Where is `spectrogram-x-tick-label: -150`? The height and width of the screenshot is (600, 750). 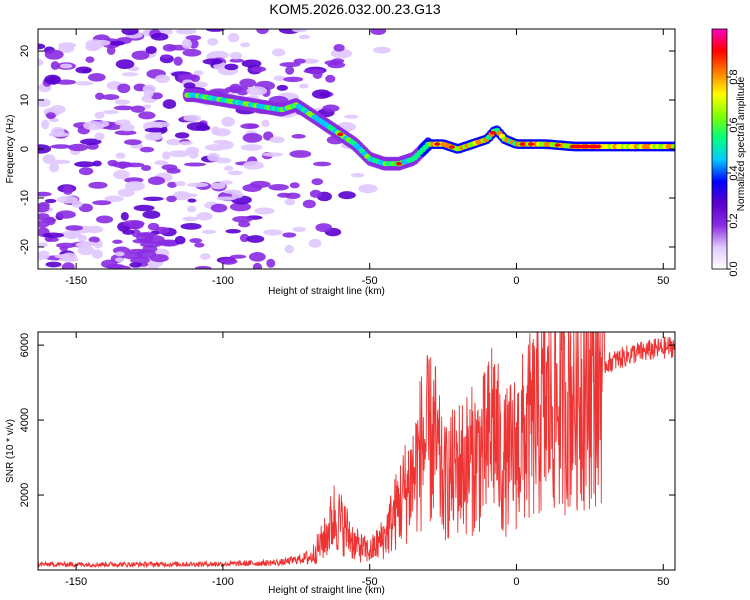 spectrogram-x-tick-label: -150 is located at coordinates (76, 281).